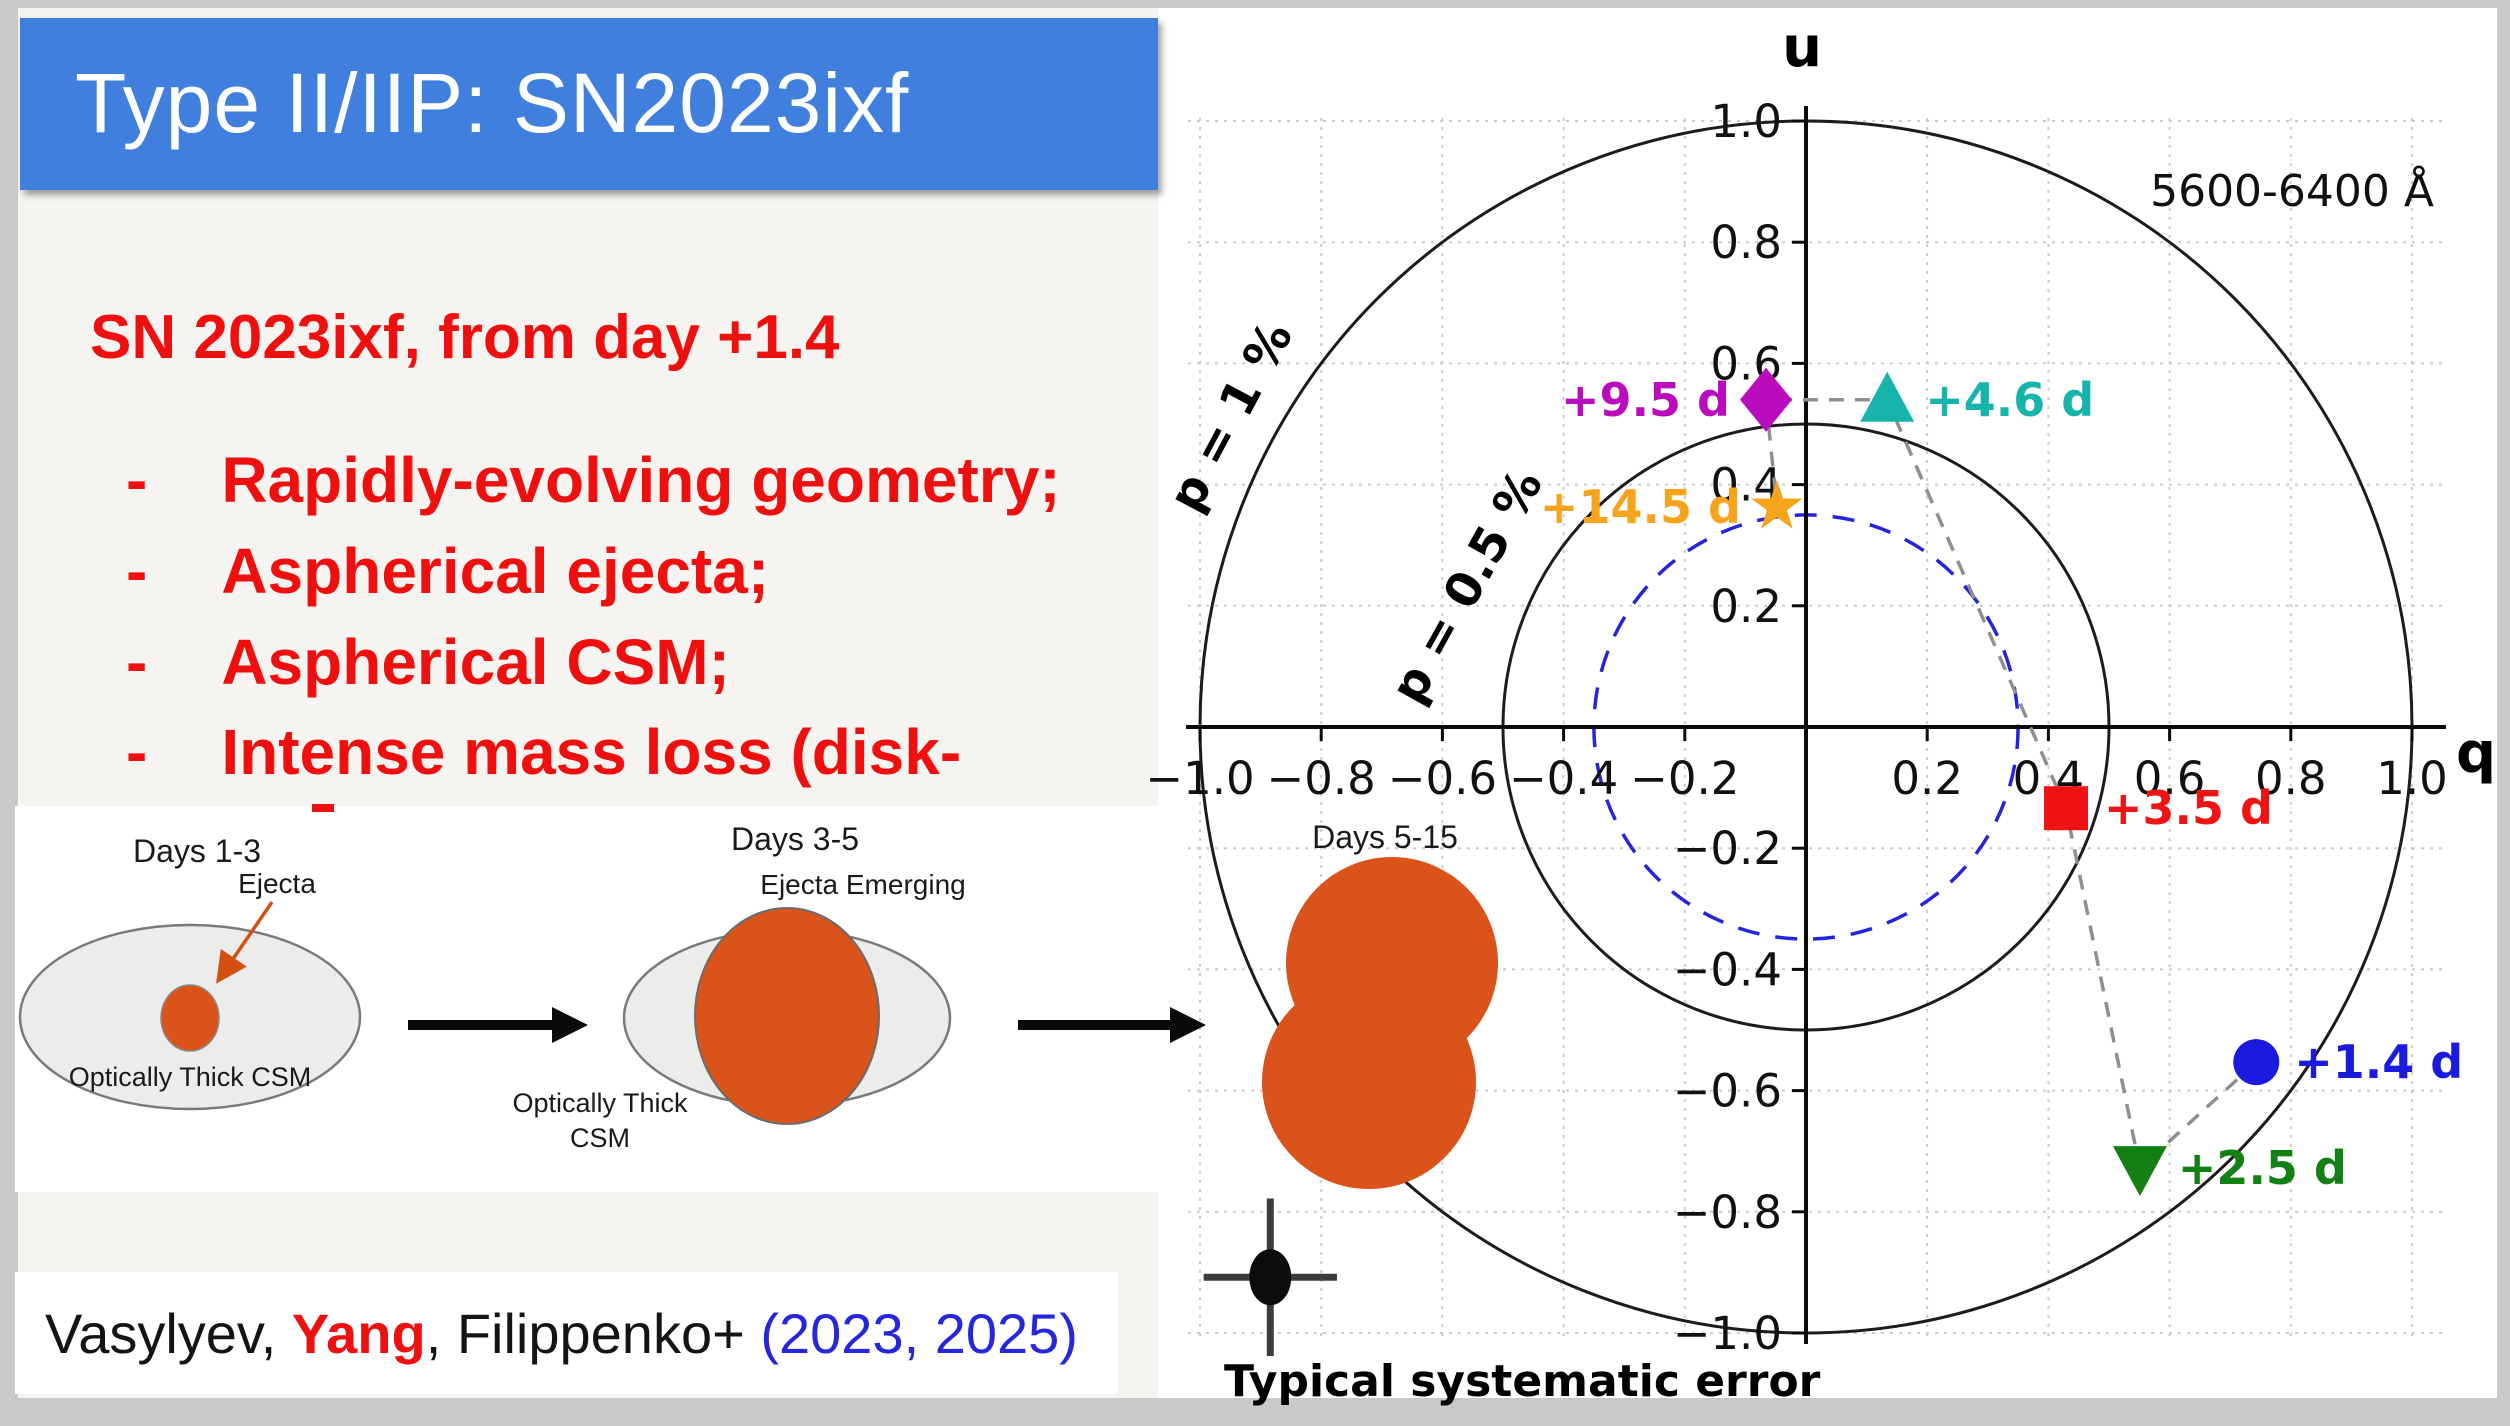 This screenshot has height=1426, width=2510. Describe the element at coordinates (495, 571) in the screenshot. I see `bullet-text: Aspherical ejecta;` at that location.